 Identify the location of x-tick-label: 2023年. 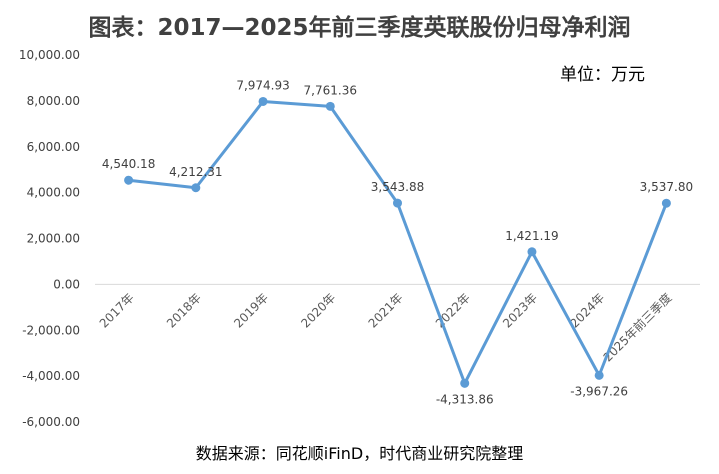
(520, 311).